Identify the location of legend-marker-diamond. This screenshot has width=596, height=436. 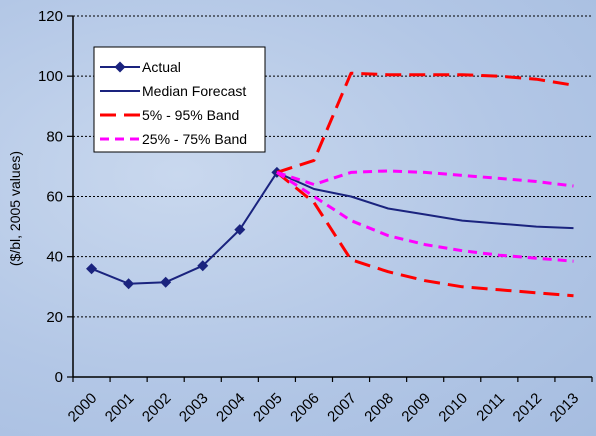
(120, 67).